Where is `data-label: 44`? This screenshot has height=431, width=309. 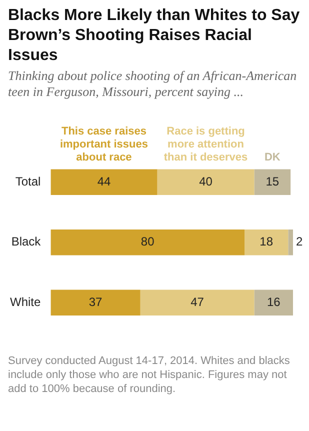
data-label: 44 is located at coordinates (104, 181).